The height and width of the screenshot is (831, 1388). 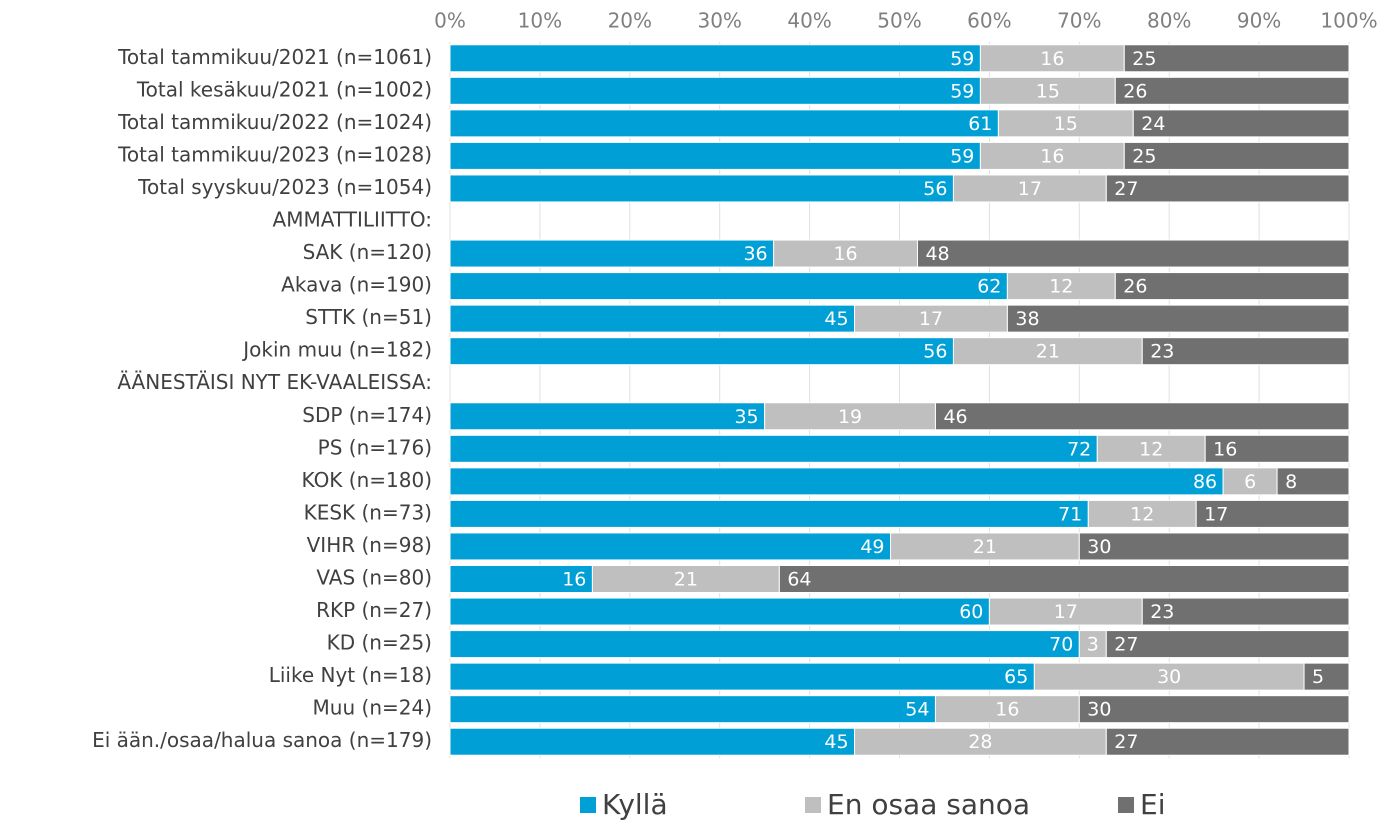 What do you see at coordinates (1318, 677) in the screenshot?
I see `data-label: 5` at bounding box center [1318, 677].